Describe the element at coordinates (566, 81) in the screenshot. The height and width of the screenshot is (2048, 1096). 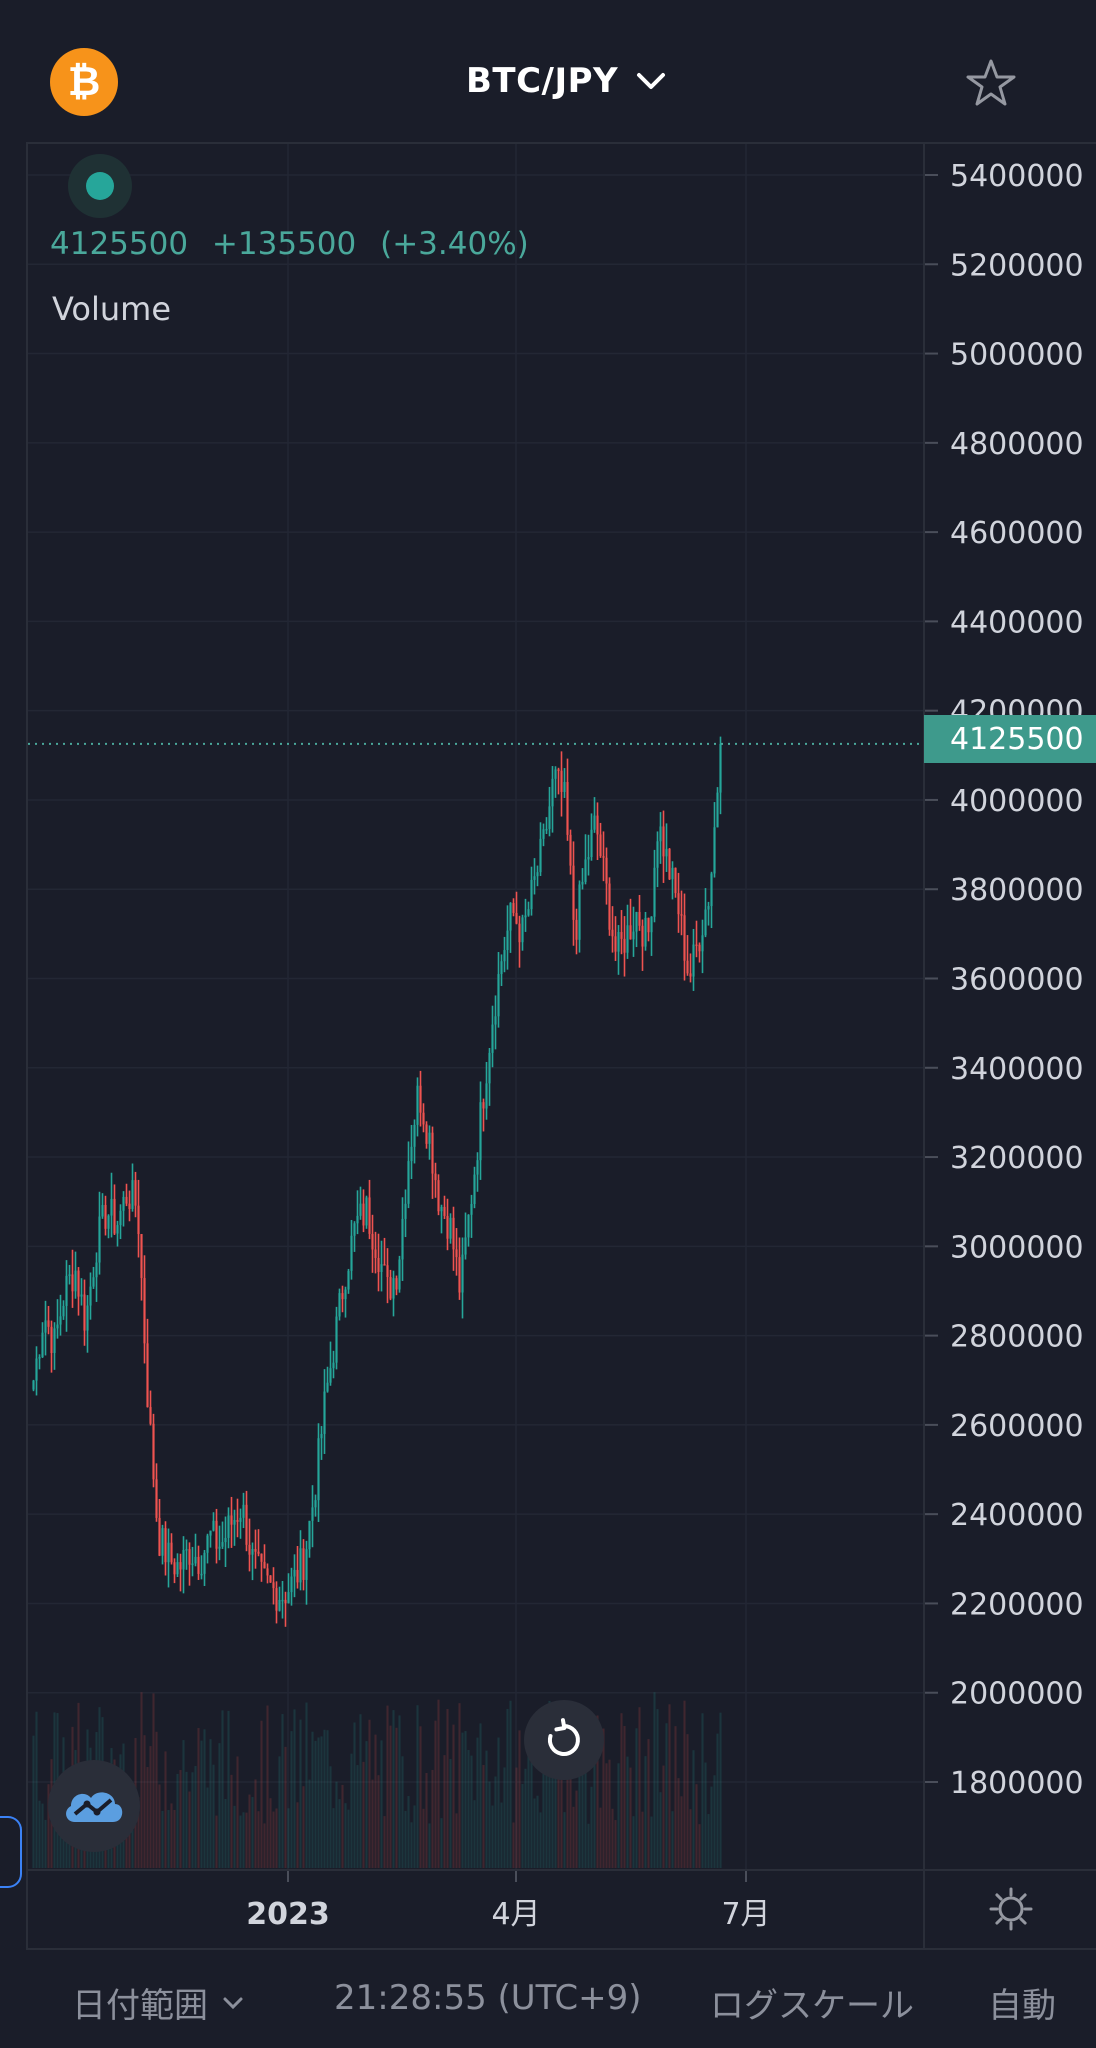
I see `symbol-selector: BTC/JPY` at that location.